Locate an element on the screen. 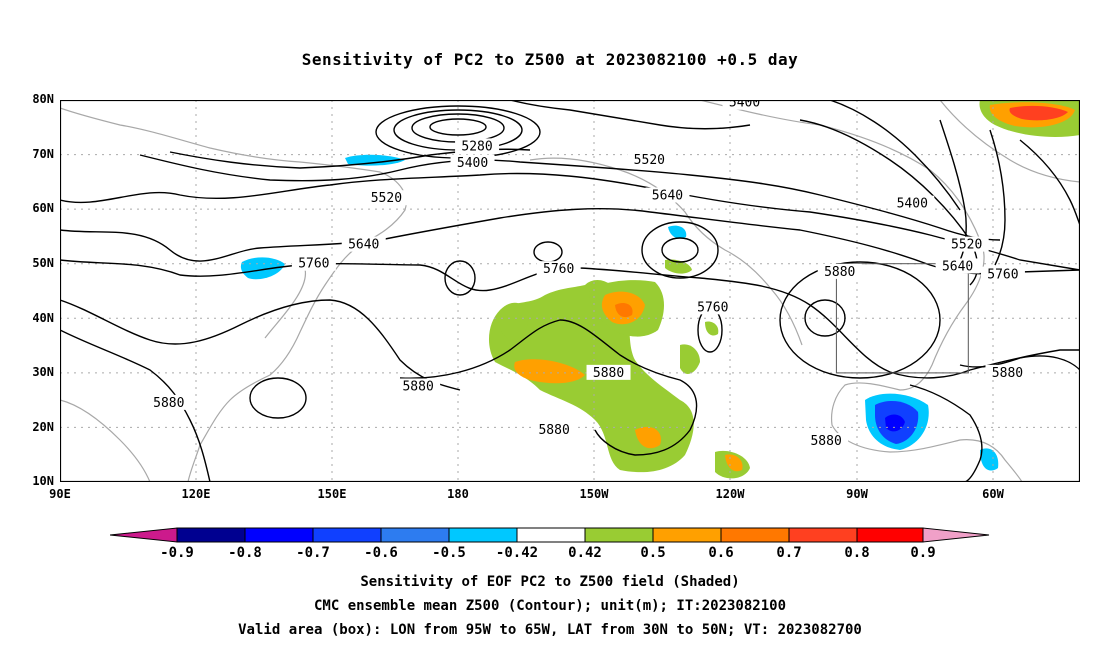 The image size is (1100, 650). colorbar-label: -0.7 is located at coordinates (313, 553).